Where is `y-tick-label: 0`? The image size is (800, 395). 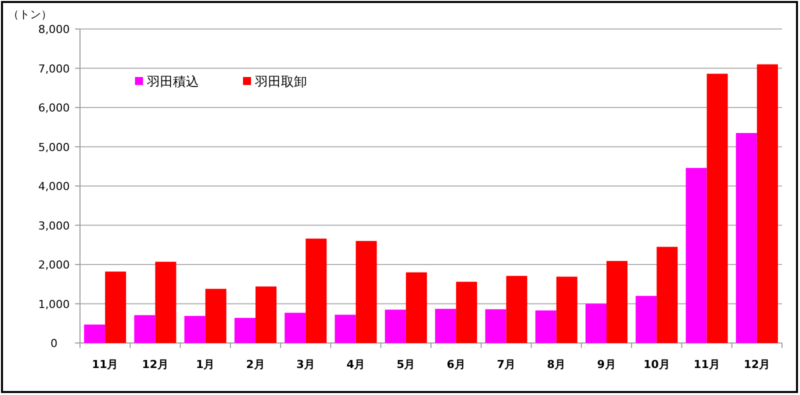
y-tick-label: 0 is located at coordinates (54, 343).